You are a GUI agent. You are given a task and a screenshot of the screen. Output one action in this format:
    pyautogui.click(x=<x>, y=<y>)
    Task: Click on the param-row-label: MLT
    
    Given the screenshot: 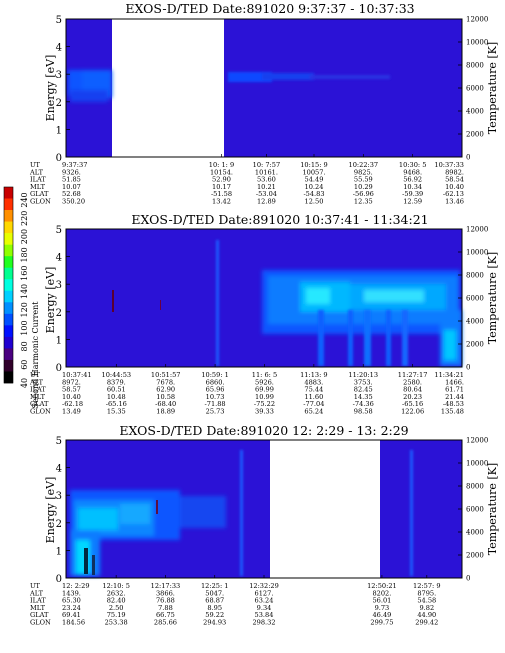 What is the action you would take?
    pyautogui.click(x=38, y=608)
    